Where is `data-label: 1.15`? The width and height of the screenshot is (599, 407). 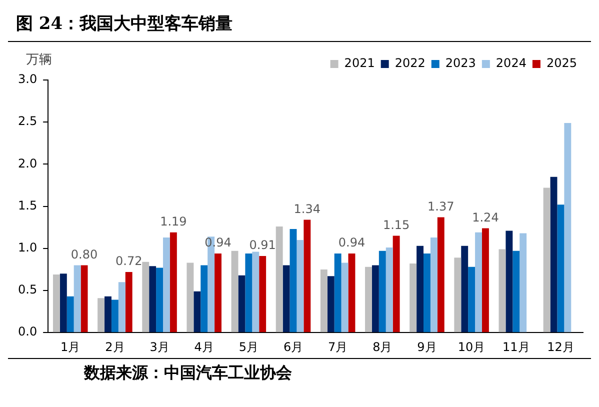 data-label: 1.15 is located at coordinates (396, 225).